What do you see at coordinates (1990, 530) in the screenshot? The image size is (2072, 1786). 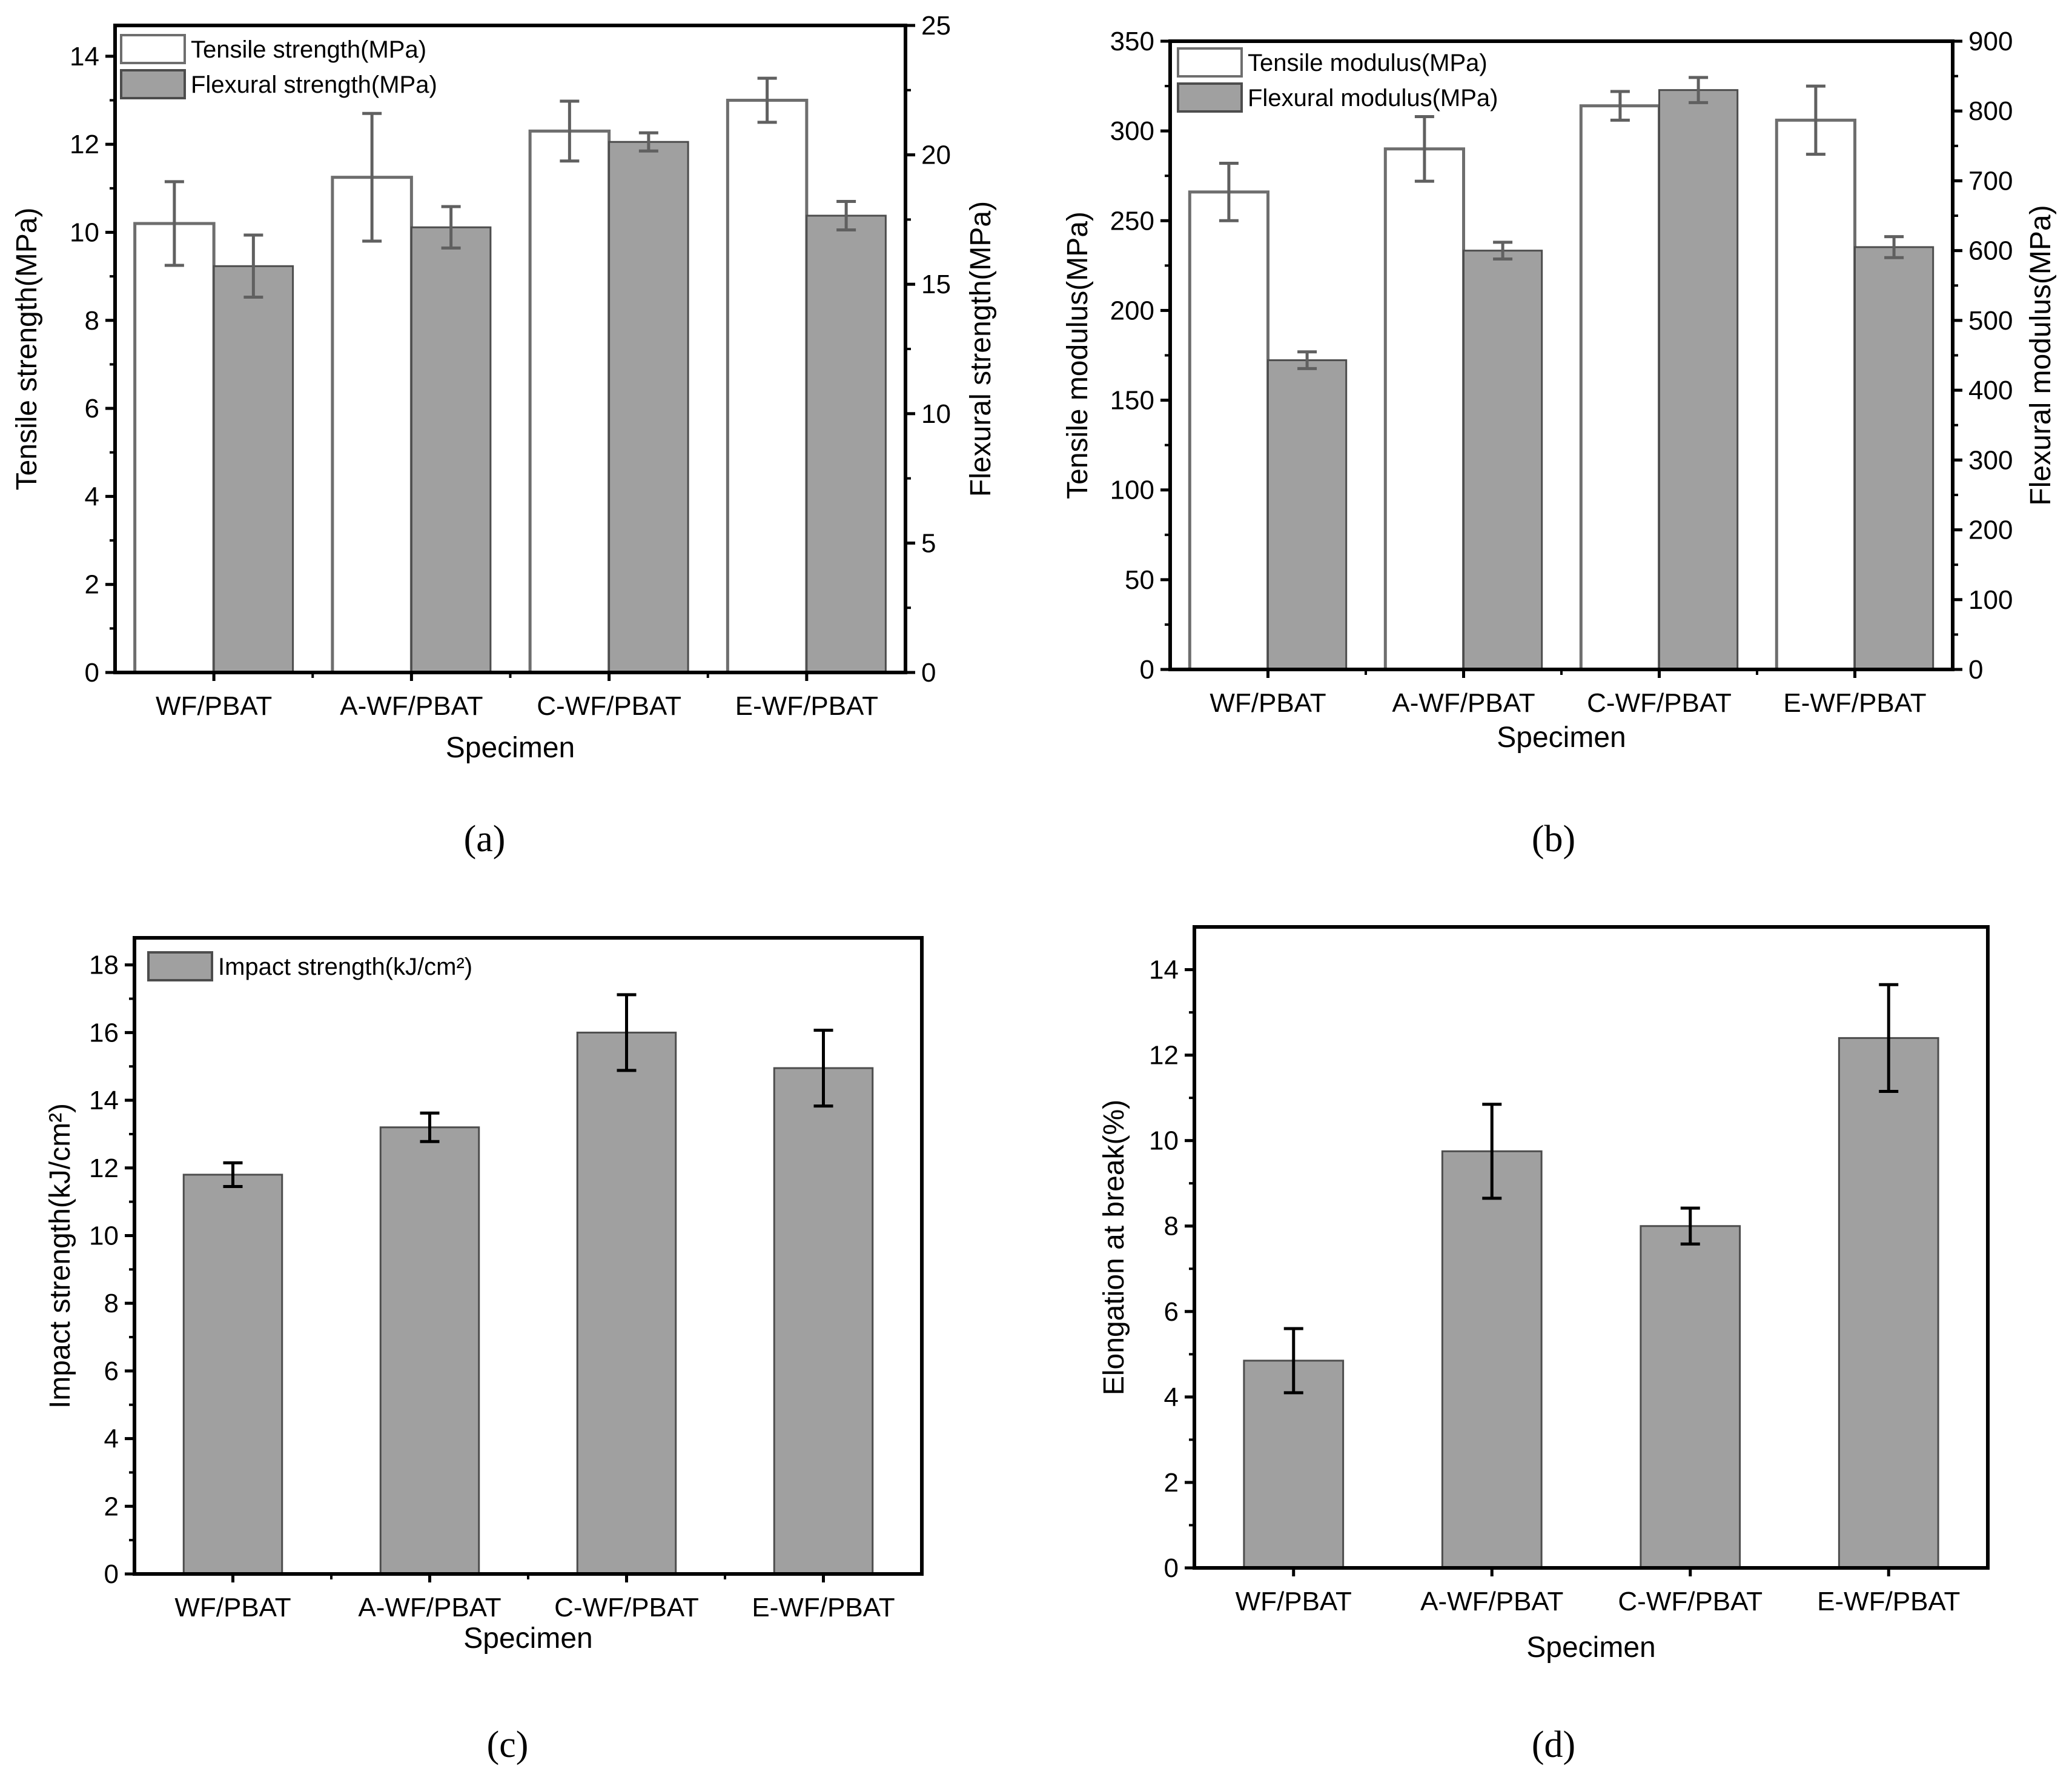 I see `y-right-tick-label: 200` at bounding box center [1990, 530].